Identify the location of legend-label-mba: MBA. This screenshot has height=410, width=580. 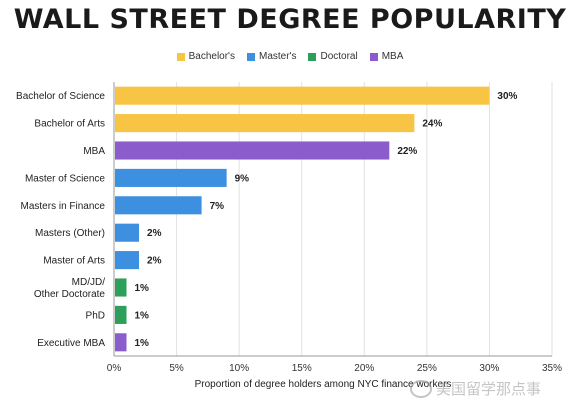
(392, 56).